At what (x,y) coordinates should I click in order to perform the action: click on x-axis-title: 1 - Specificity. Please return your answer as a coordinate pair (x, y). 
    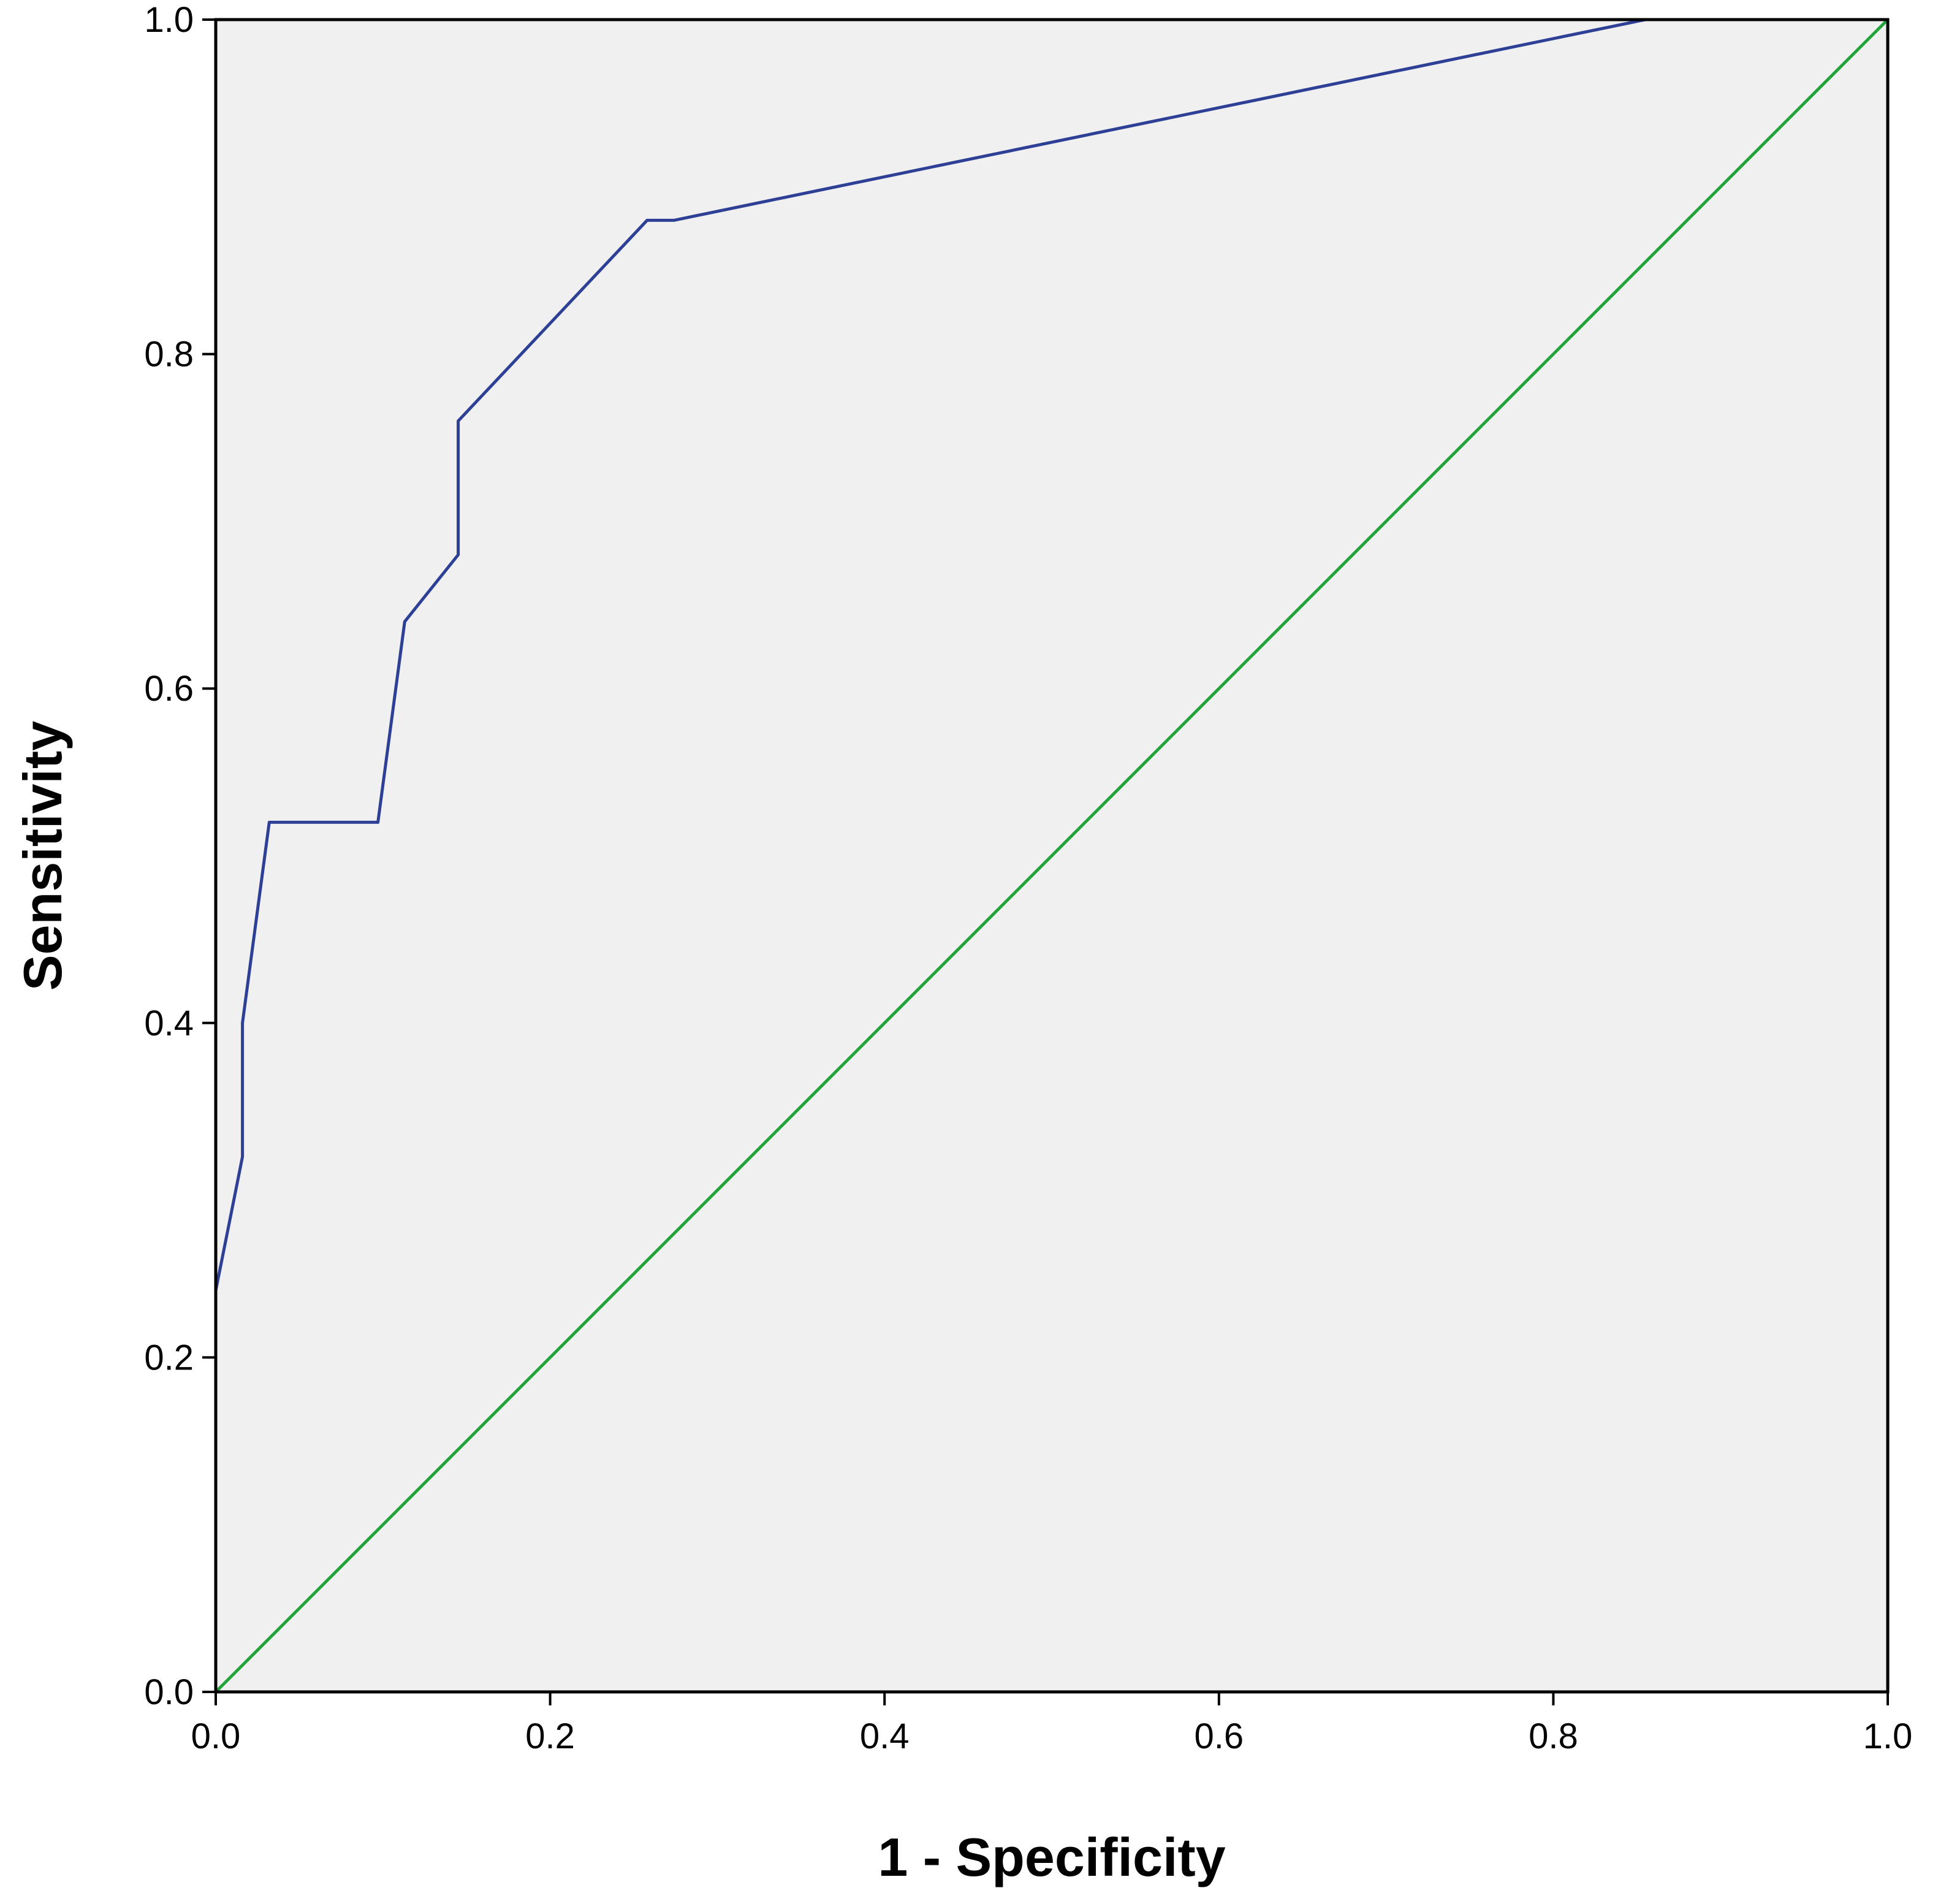
    Looking at the image, I should click on (1051, 1857).